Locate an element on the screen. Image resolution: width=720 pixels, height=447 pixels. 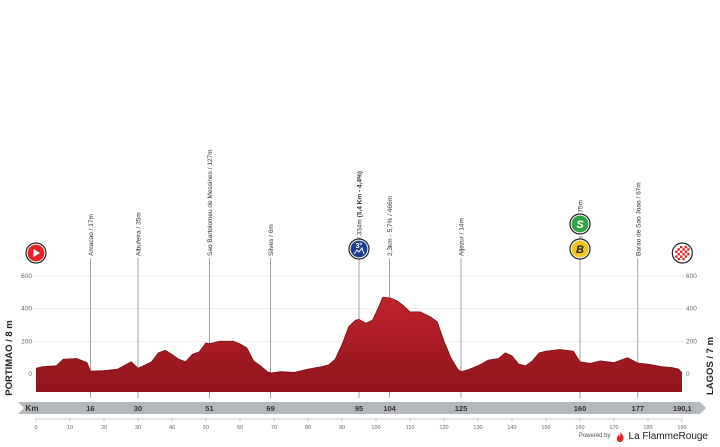
km-marker: 177 is located at coordinates (638, 408).